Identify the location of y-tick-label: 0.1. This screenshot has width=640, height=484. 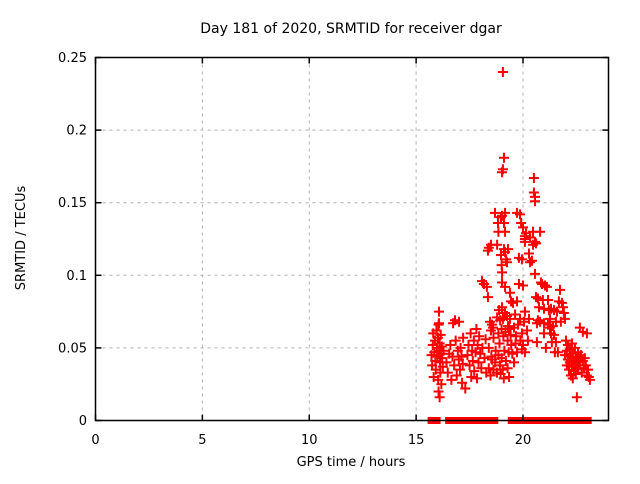
(76, 276).